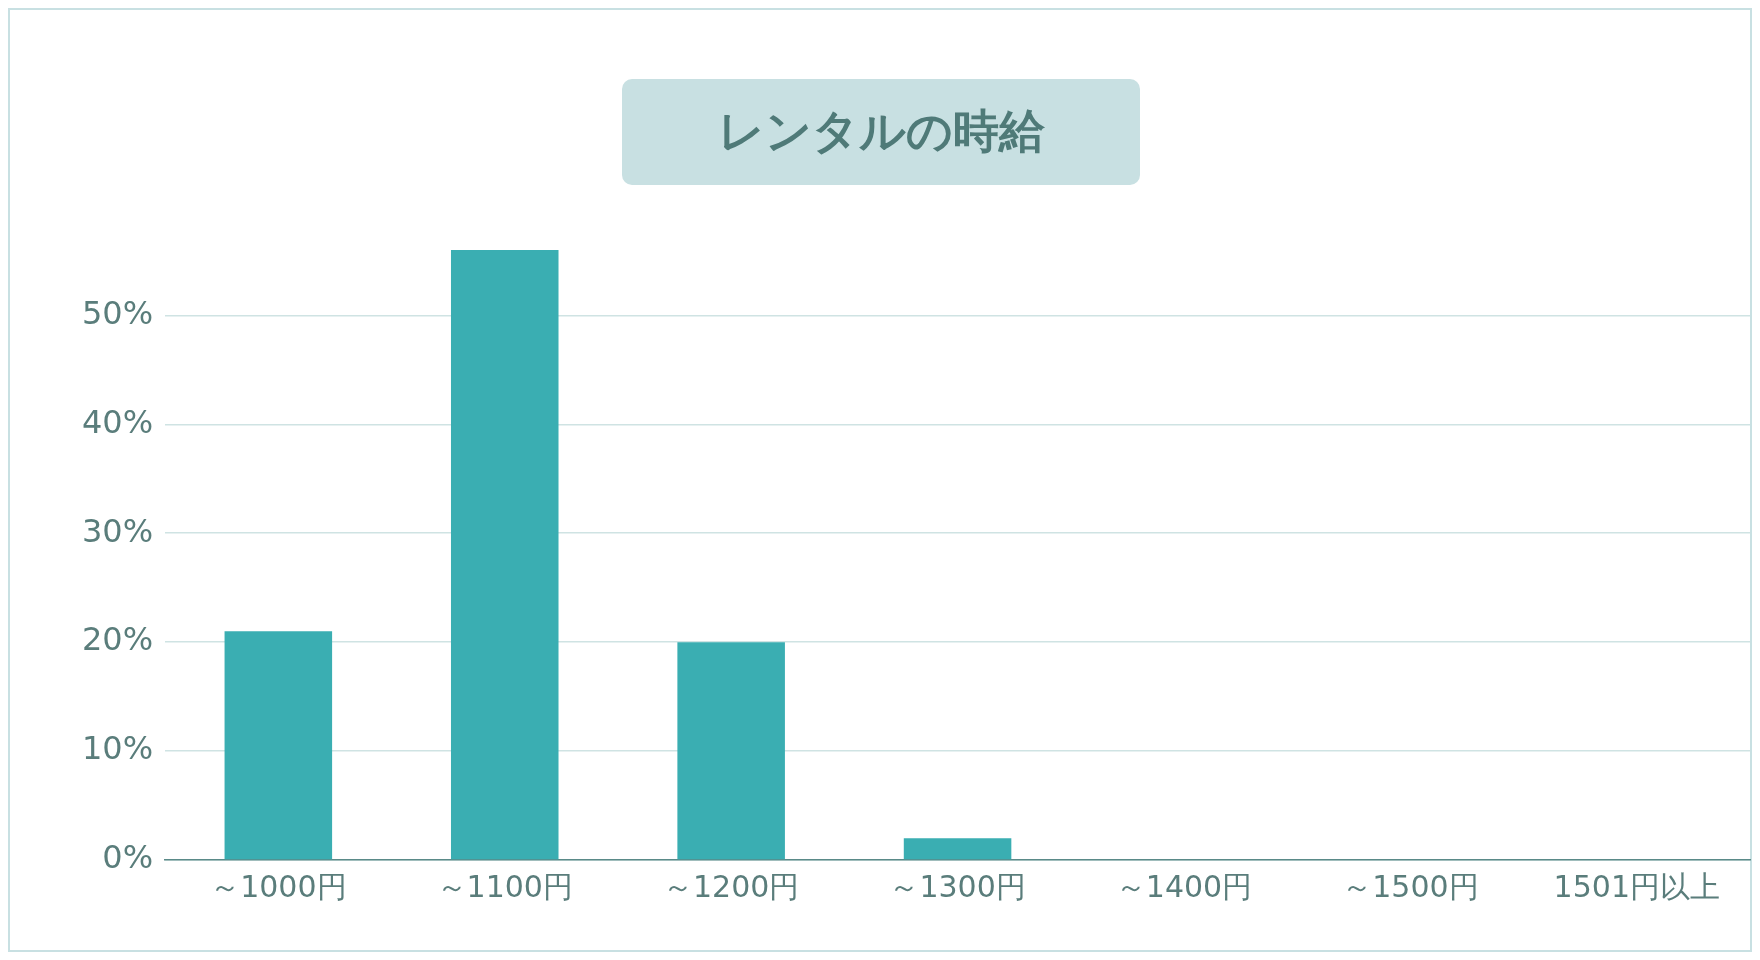  Describe the element at coordinates (118, 748) in the screenshot. I see `y-tick-label: 10%` at that location.